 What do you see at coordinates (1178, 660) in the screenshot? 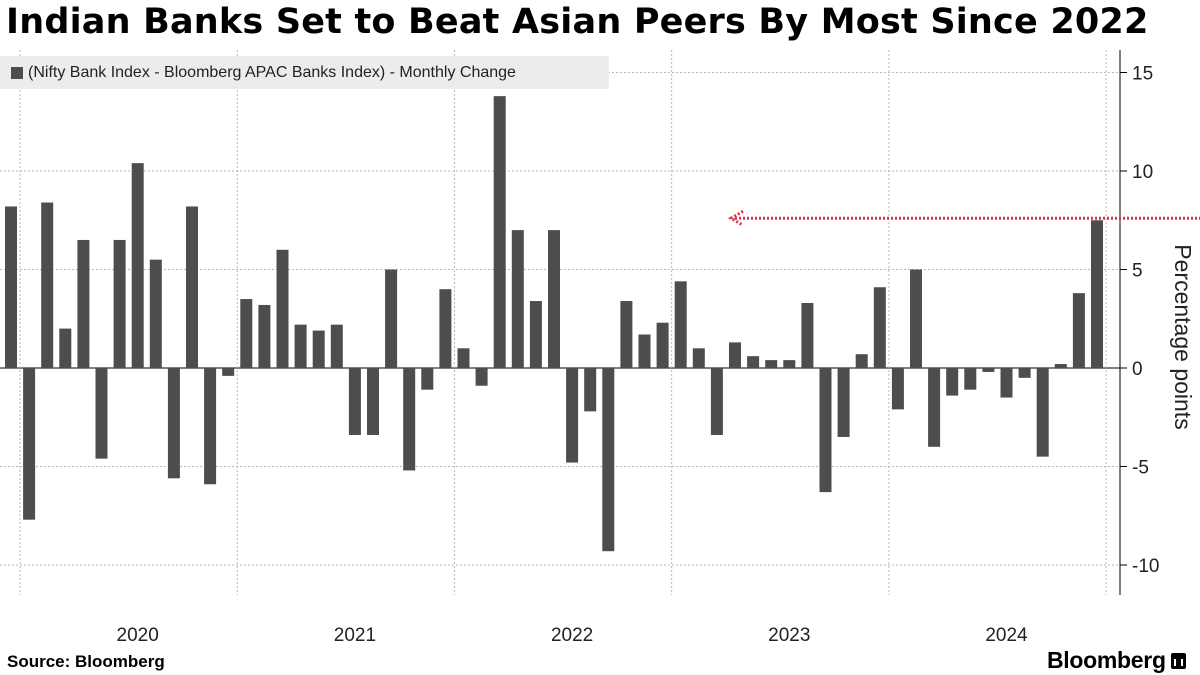
I see `terminal-icon` at bounding box center [1178, 660].